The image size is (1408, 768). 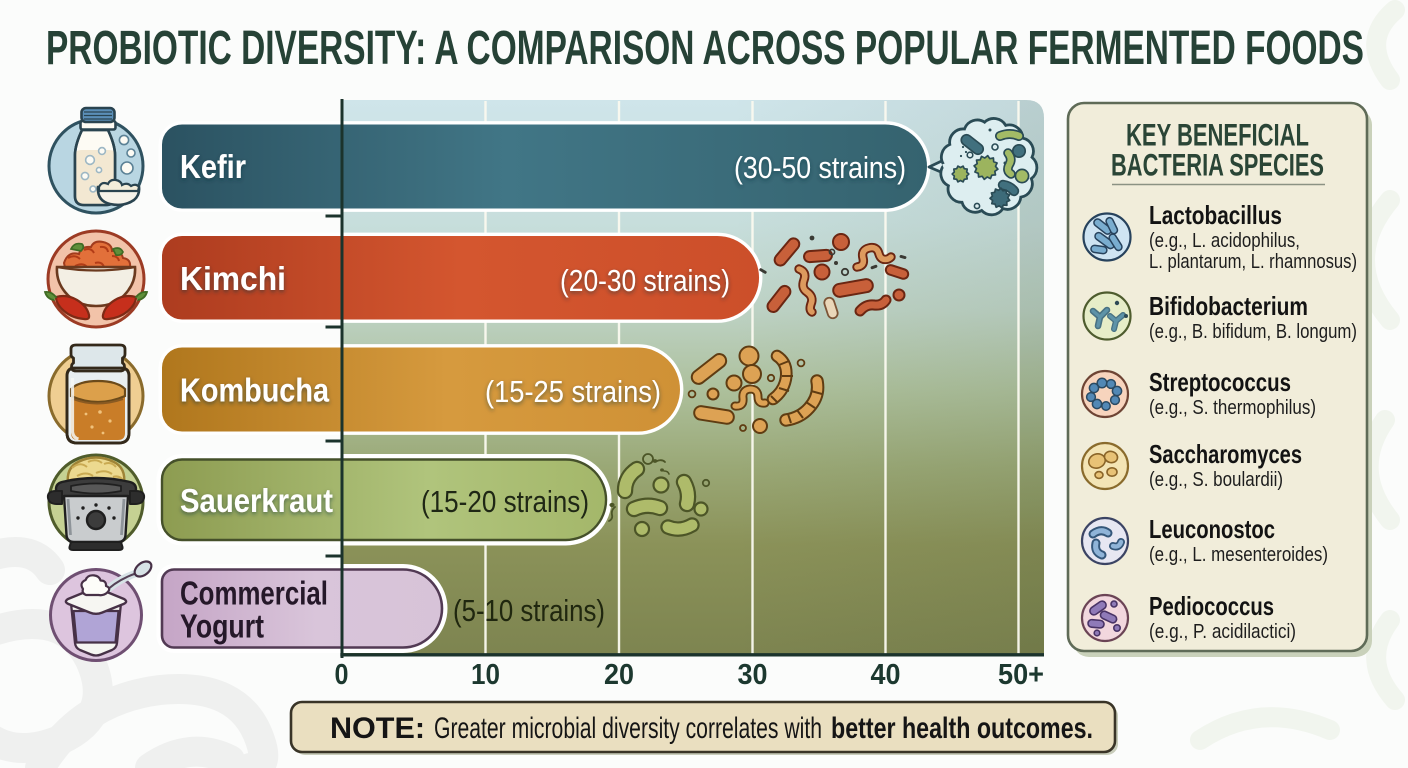 What do you see at coordinates (1215, 215) in the screenshot?
I see `svg-text: Lactobacillus` at bounding box center [1215, 215].